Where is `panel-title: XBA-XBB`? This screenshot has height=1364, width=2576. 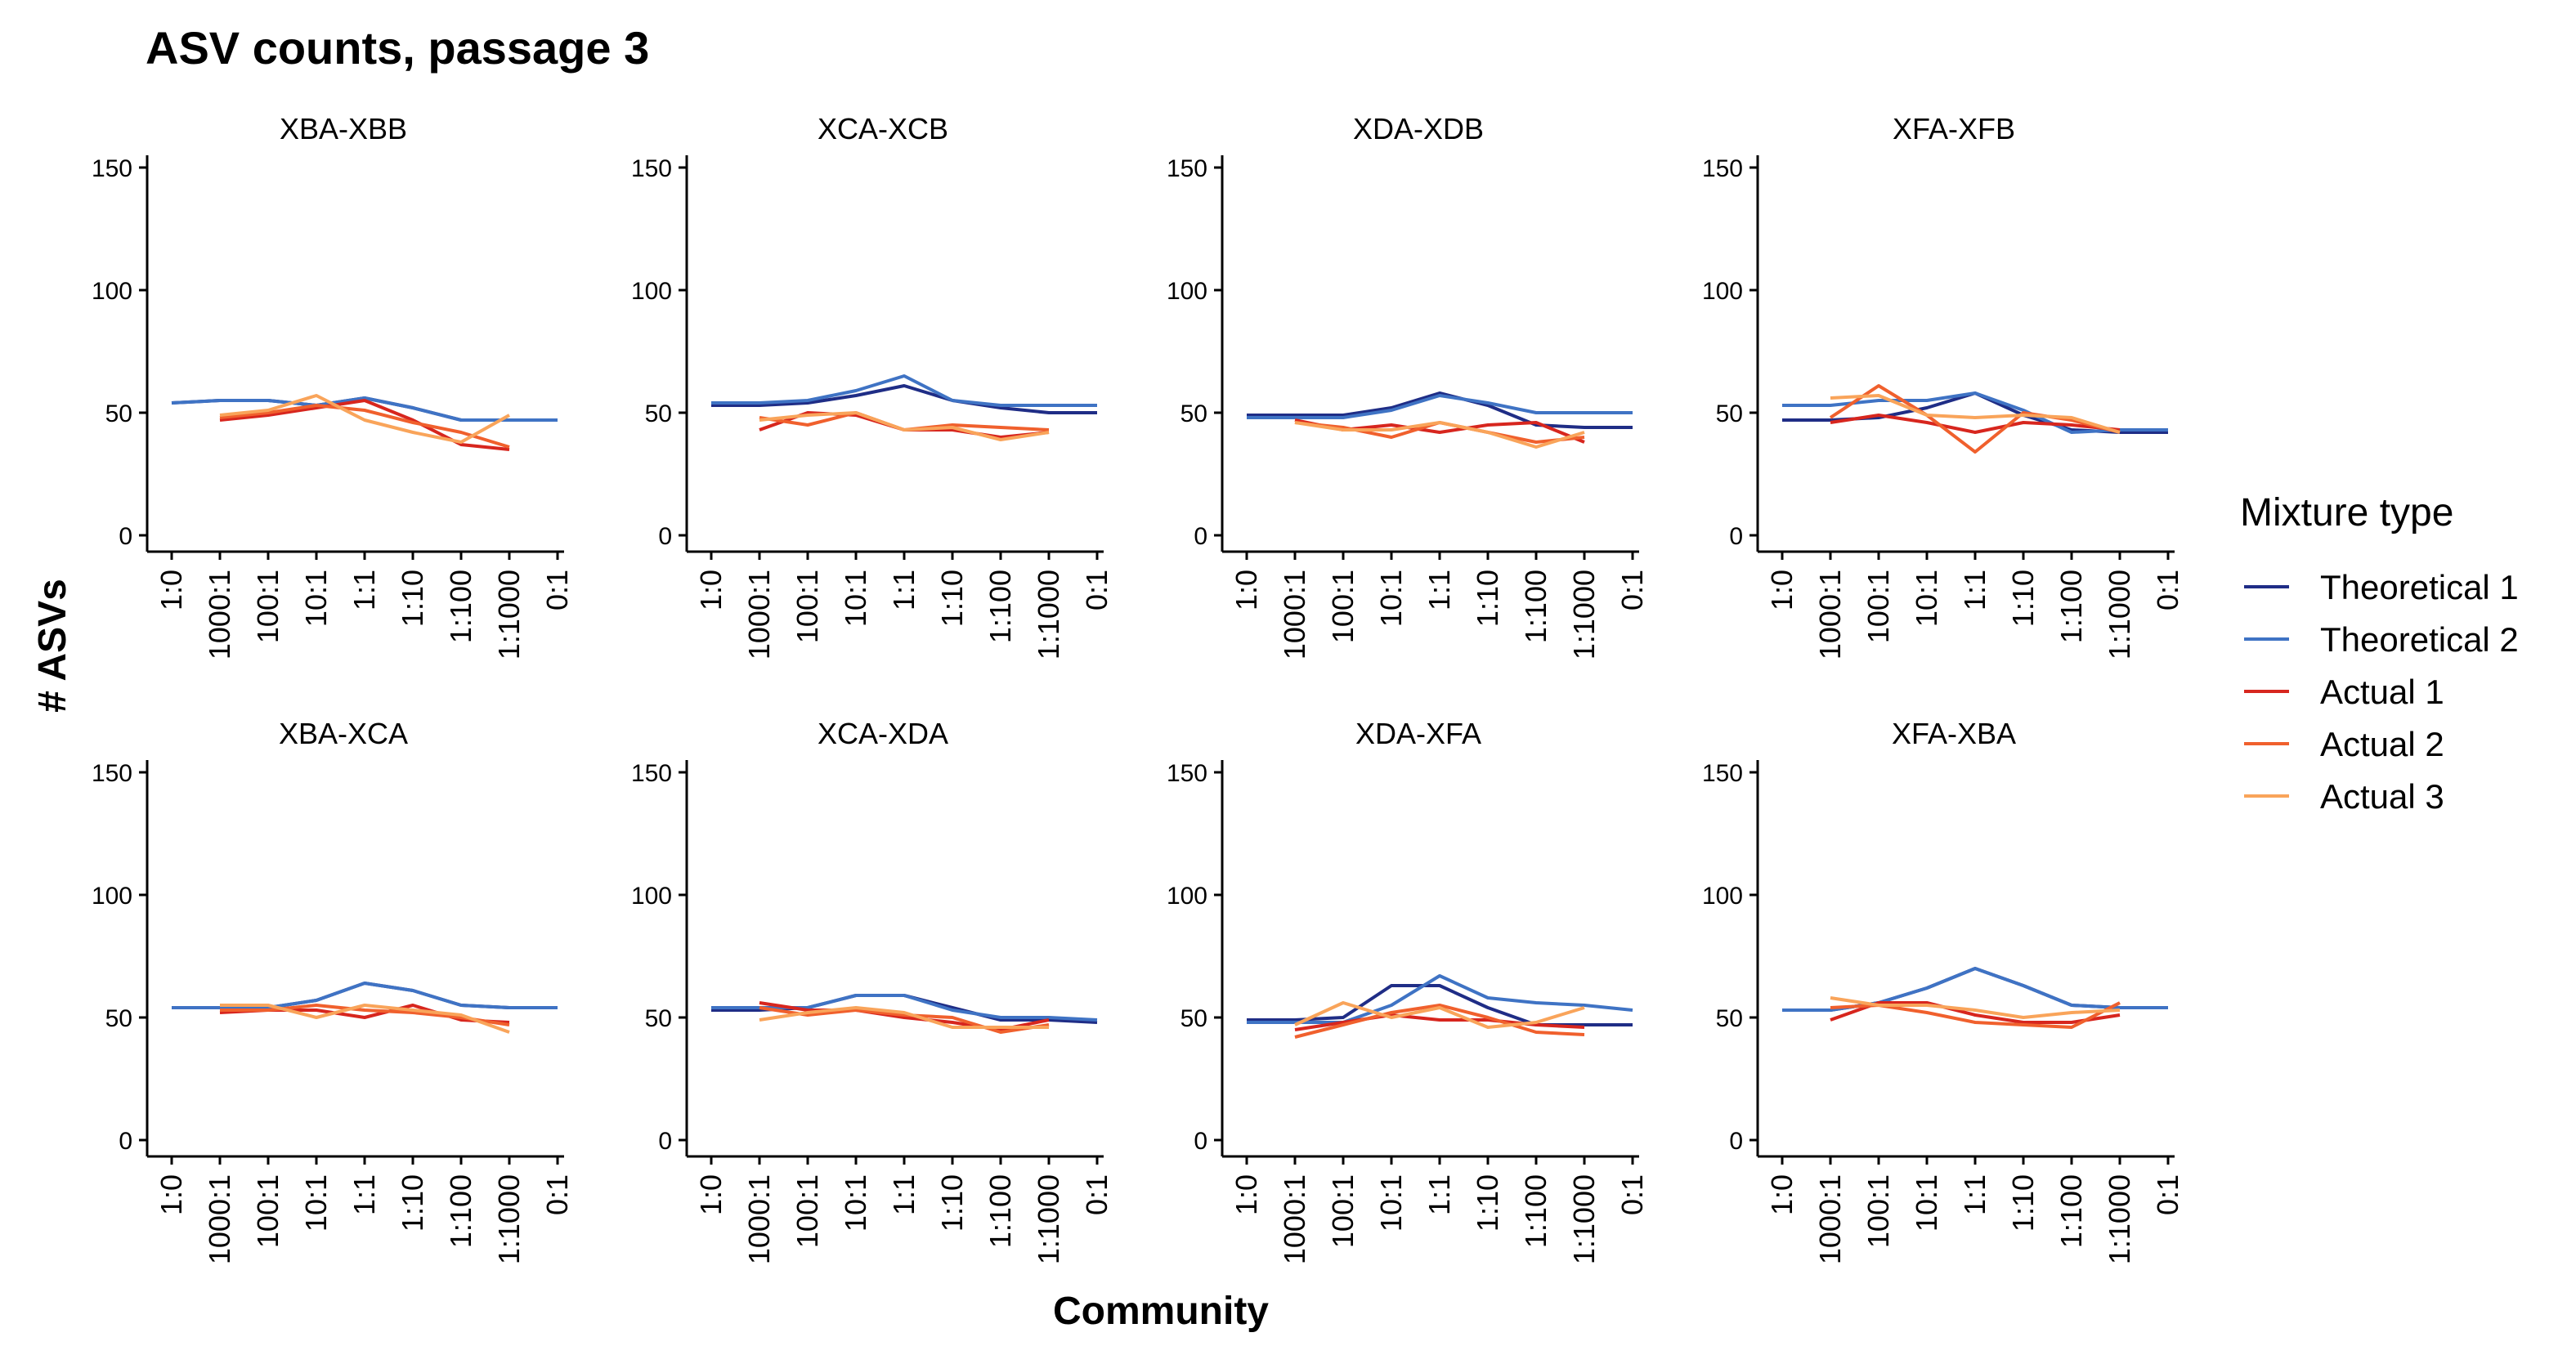
panel-title: XBA-XBB is located at coordinates (343, 128).